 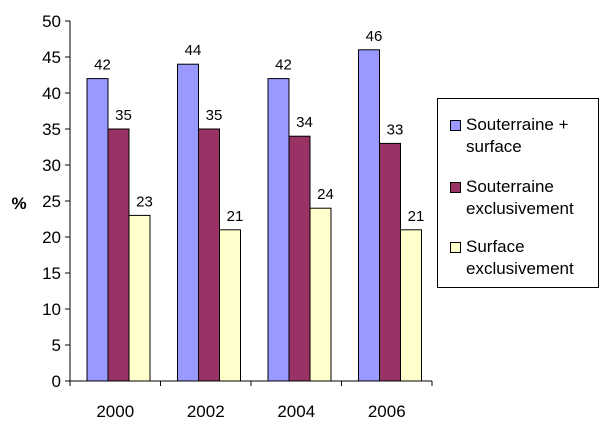 What do you see at coordinates (51, 273) in the screenshot?
I see `y-tick-label-15: 15` at bounding box center [51, 273].